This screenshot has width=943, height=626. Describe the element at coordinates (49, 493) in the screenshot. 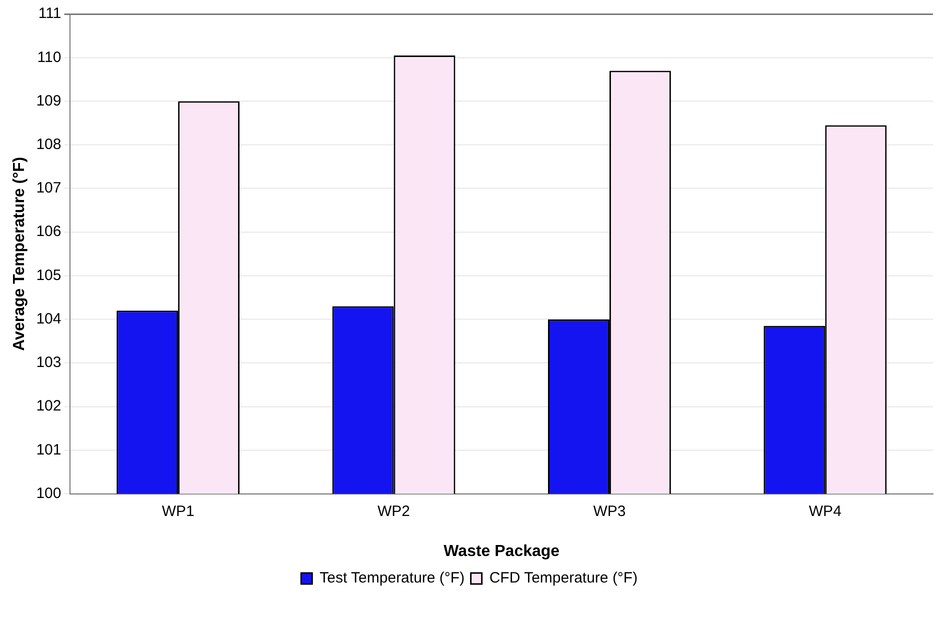

I see `y-tick-label: 100` at that location.